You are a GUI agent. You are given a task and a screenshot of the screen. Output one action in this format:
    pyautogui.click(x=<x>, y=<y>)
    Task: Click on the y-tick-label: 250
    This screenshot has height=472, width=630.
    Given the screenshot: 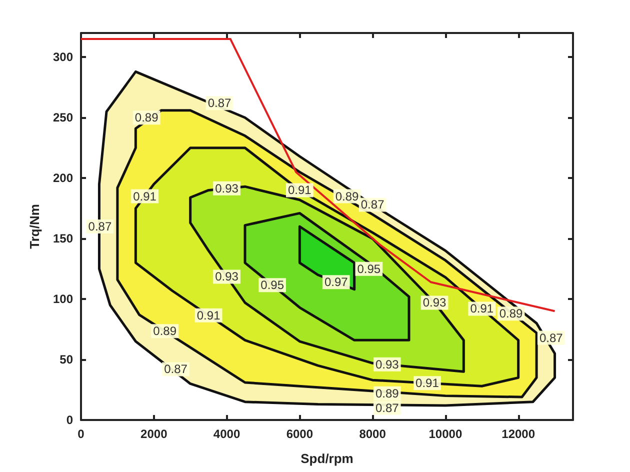 What is the action you would take?
    pyautogui.click(x=63, y=117)
    